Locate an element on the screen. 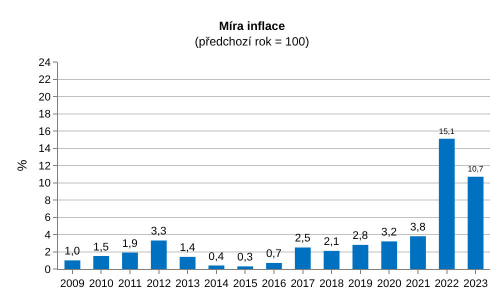  x-tick-label: 2019 is located at coordinates (360, 284).